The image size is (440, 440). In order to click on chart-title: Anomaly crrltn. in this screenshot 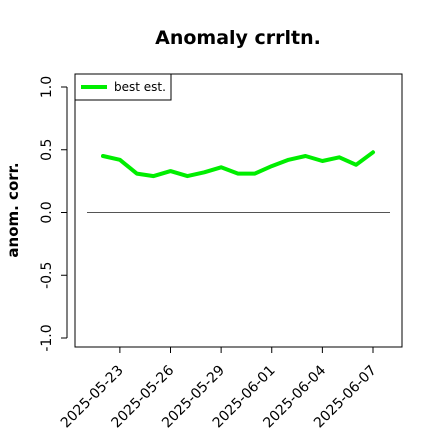, I will do `click(238, 38)`.